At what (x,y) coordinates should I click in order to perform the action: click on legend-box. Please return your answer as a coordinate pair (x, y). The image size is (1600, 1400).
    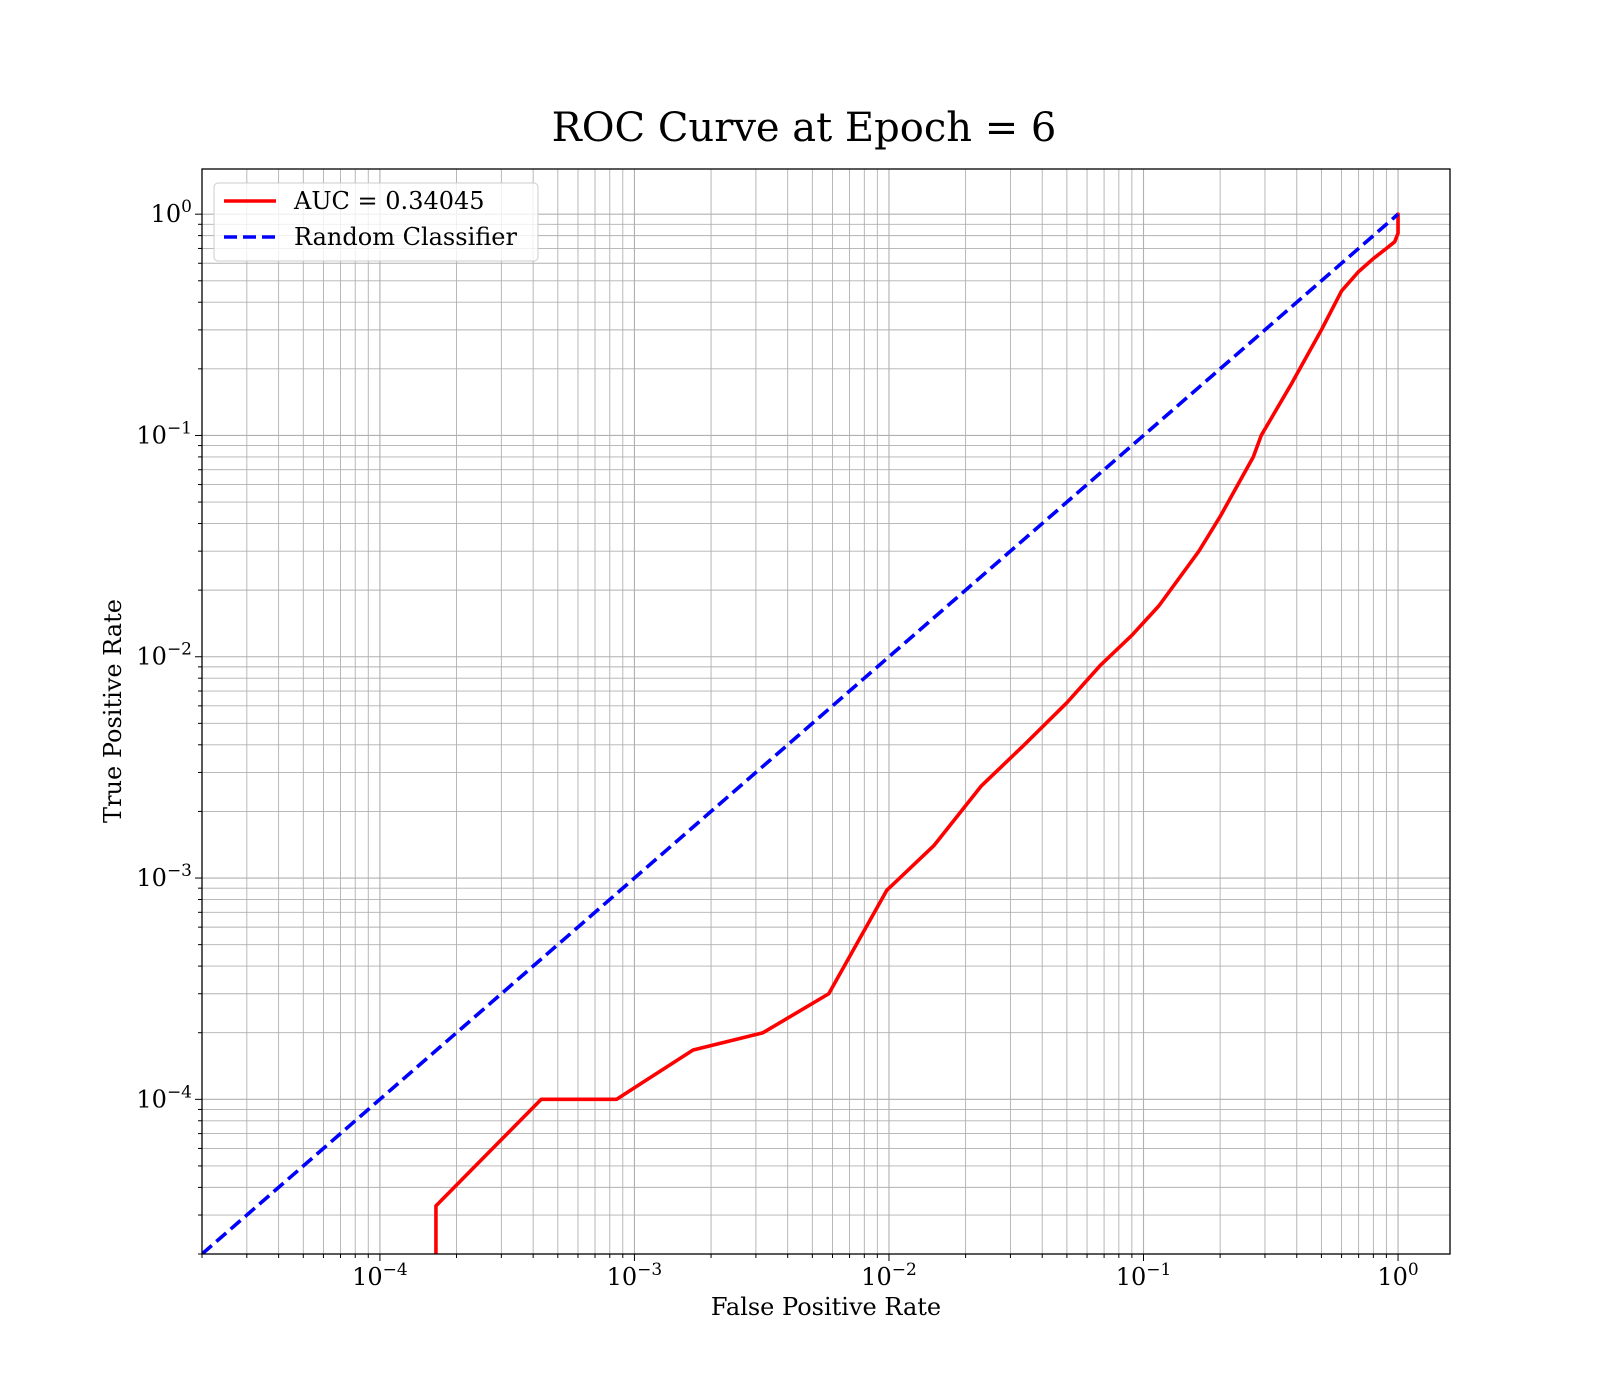
    Looking at the image, I should click on (376, 222).